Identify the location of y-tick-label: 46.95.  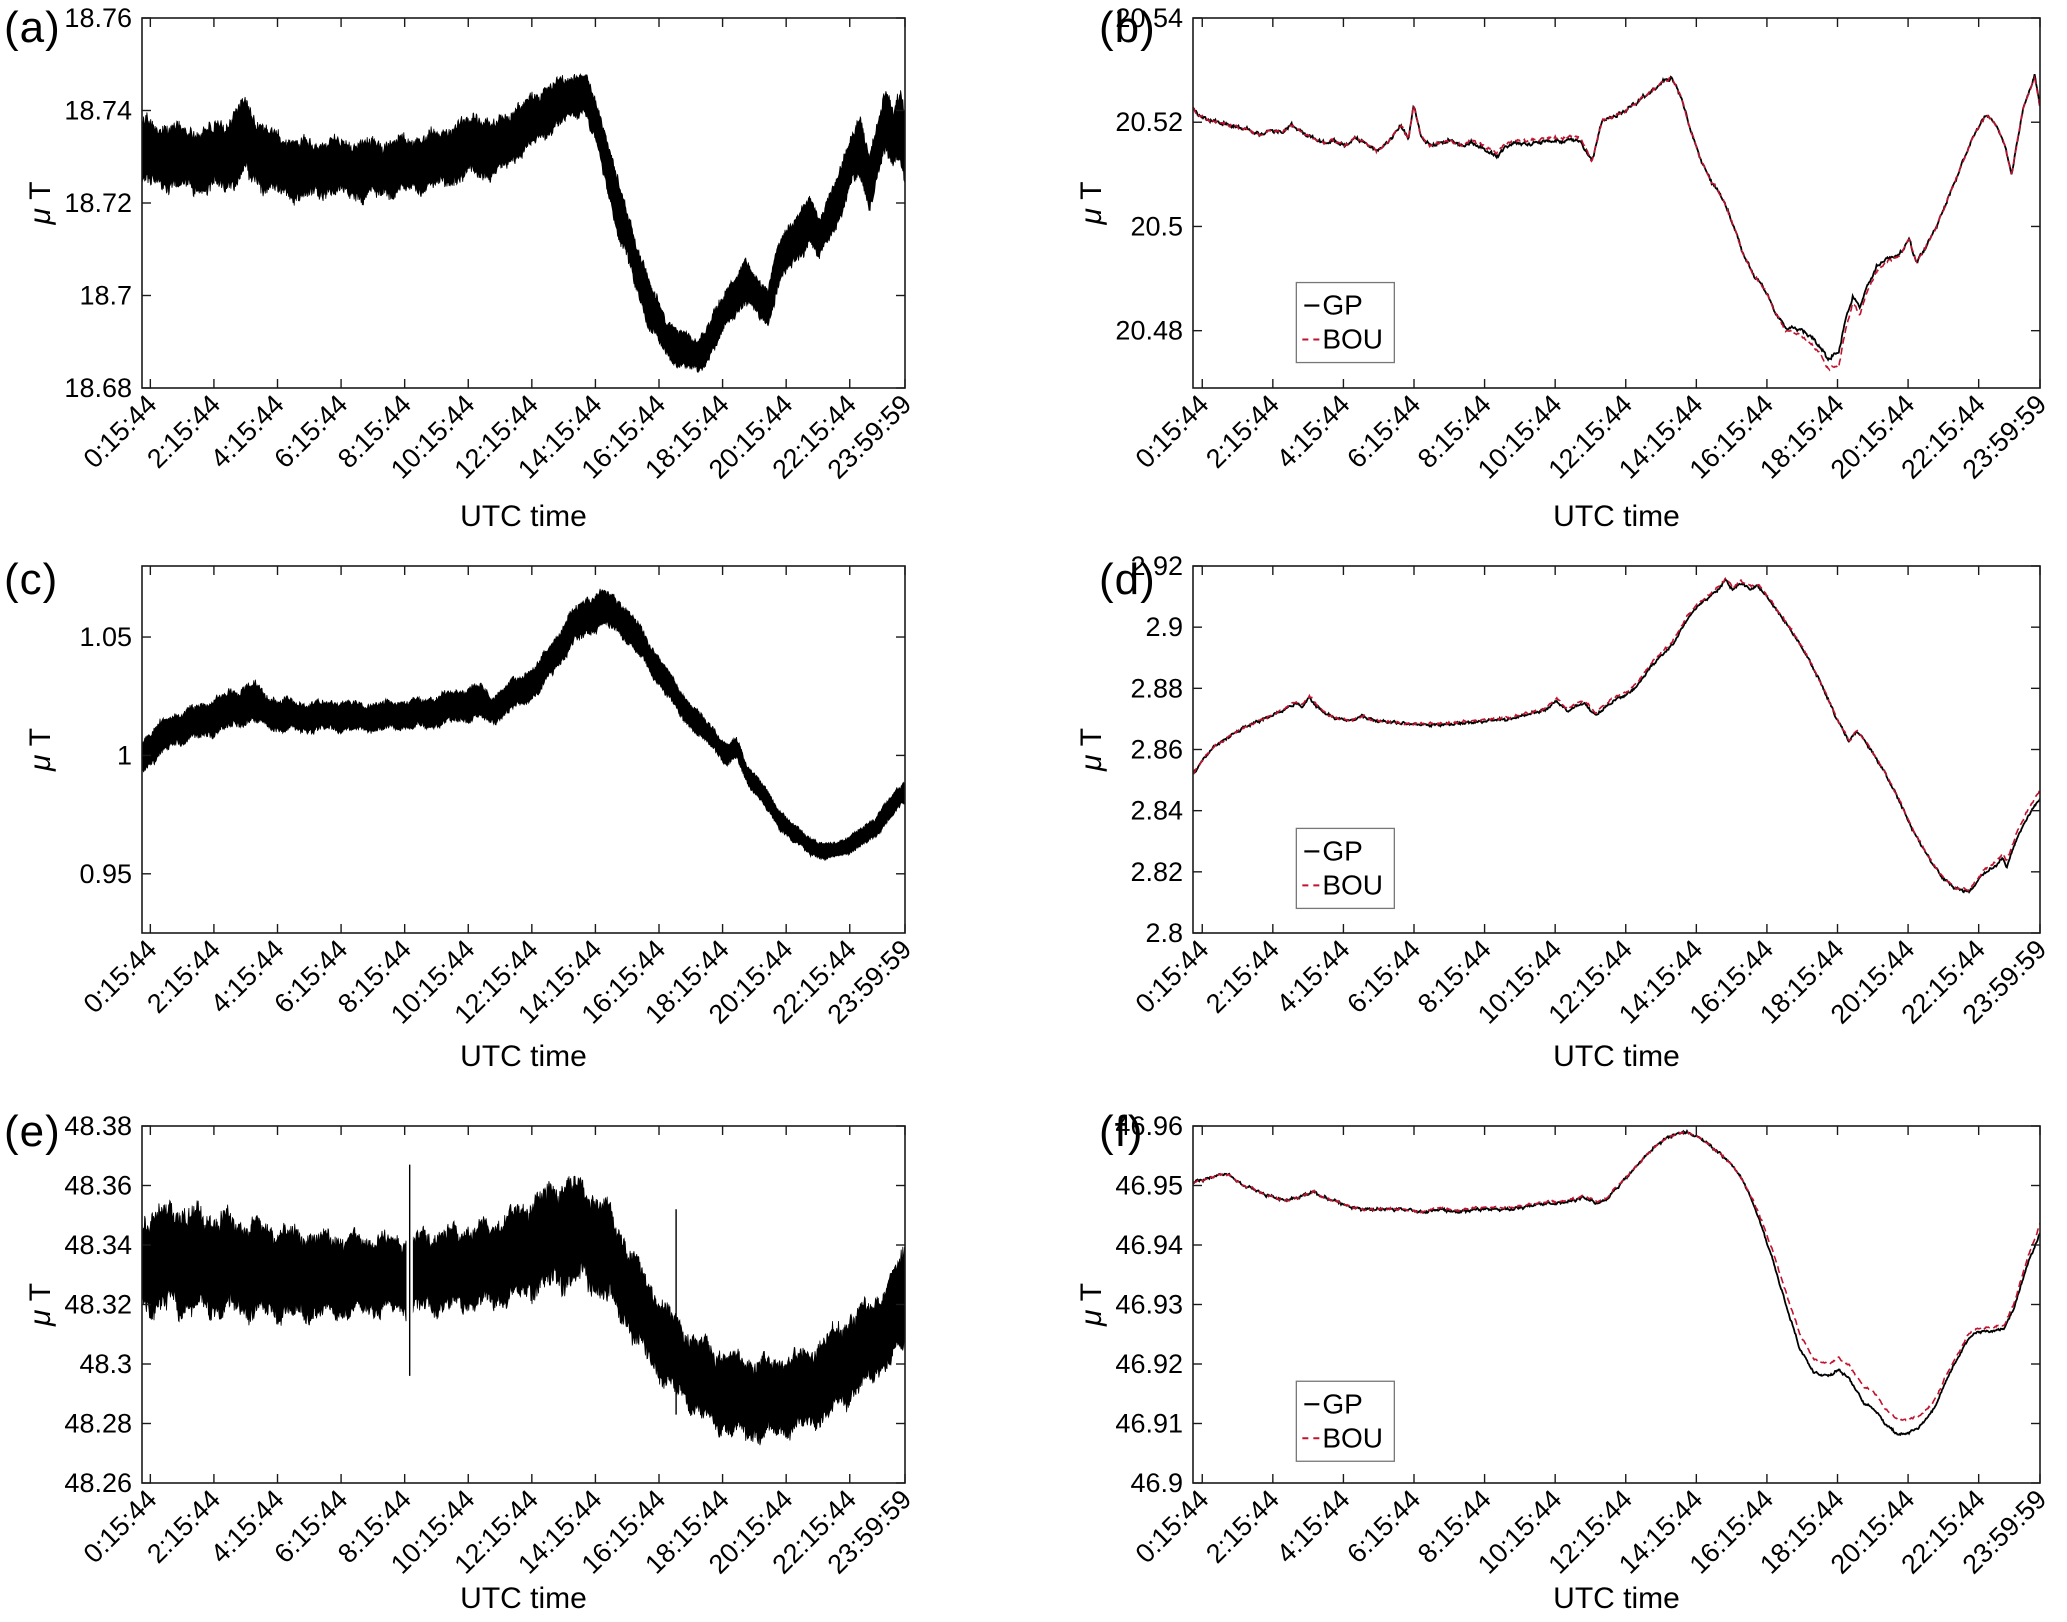
(1149, 1186).